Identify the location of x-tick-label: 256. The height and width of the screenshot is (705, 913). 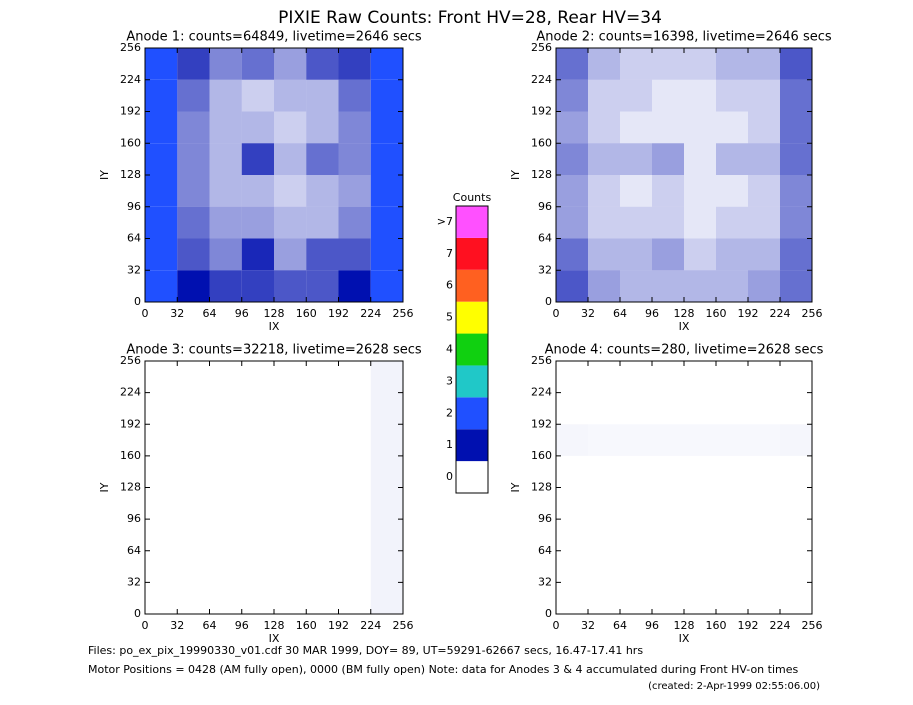
(812, 625).